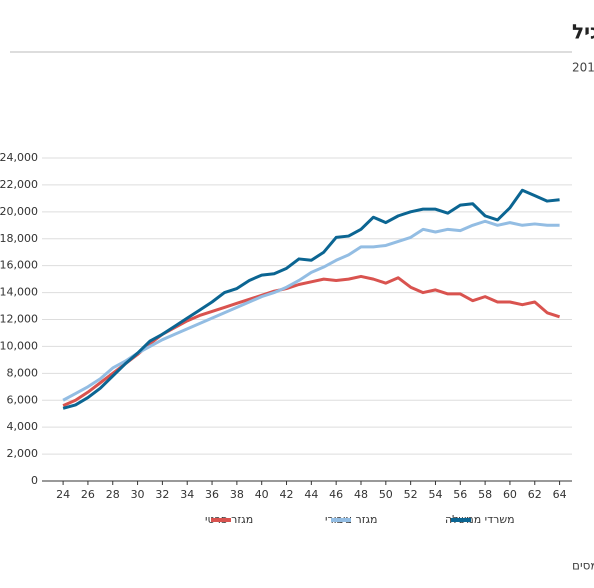  What do you see at coordinates (19, 238) in the screenshot?
I see `y-tick-label: 18,000` at bounding box center [19, 238].